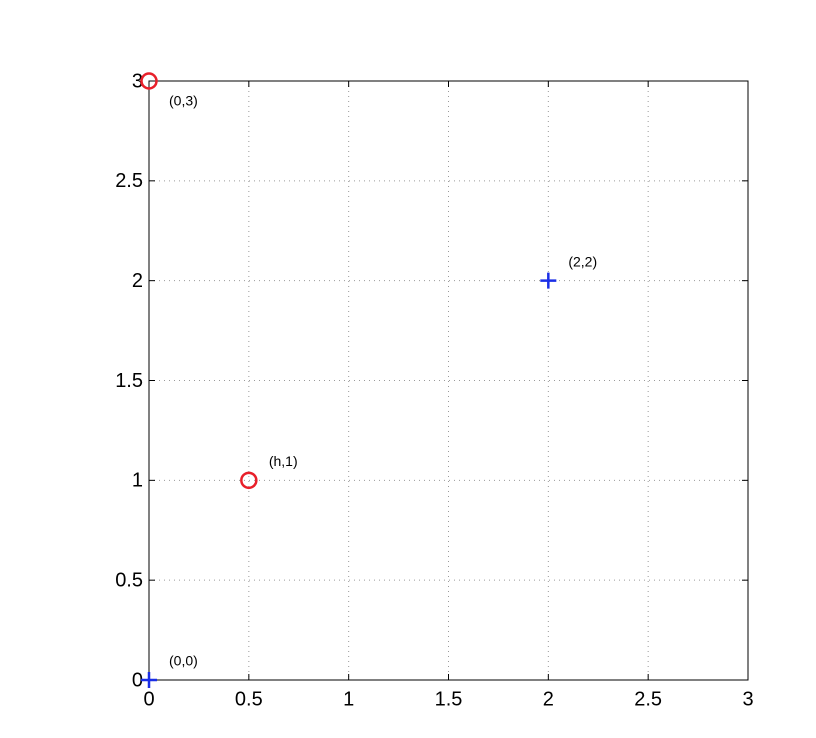  Describe the element at coordinates (129, 181) in the screenshot. I see `y-tick-label: 2.5` at that location.